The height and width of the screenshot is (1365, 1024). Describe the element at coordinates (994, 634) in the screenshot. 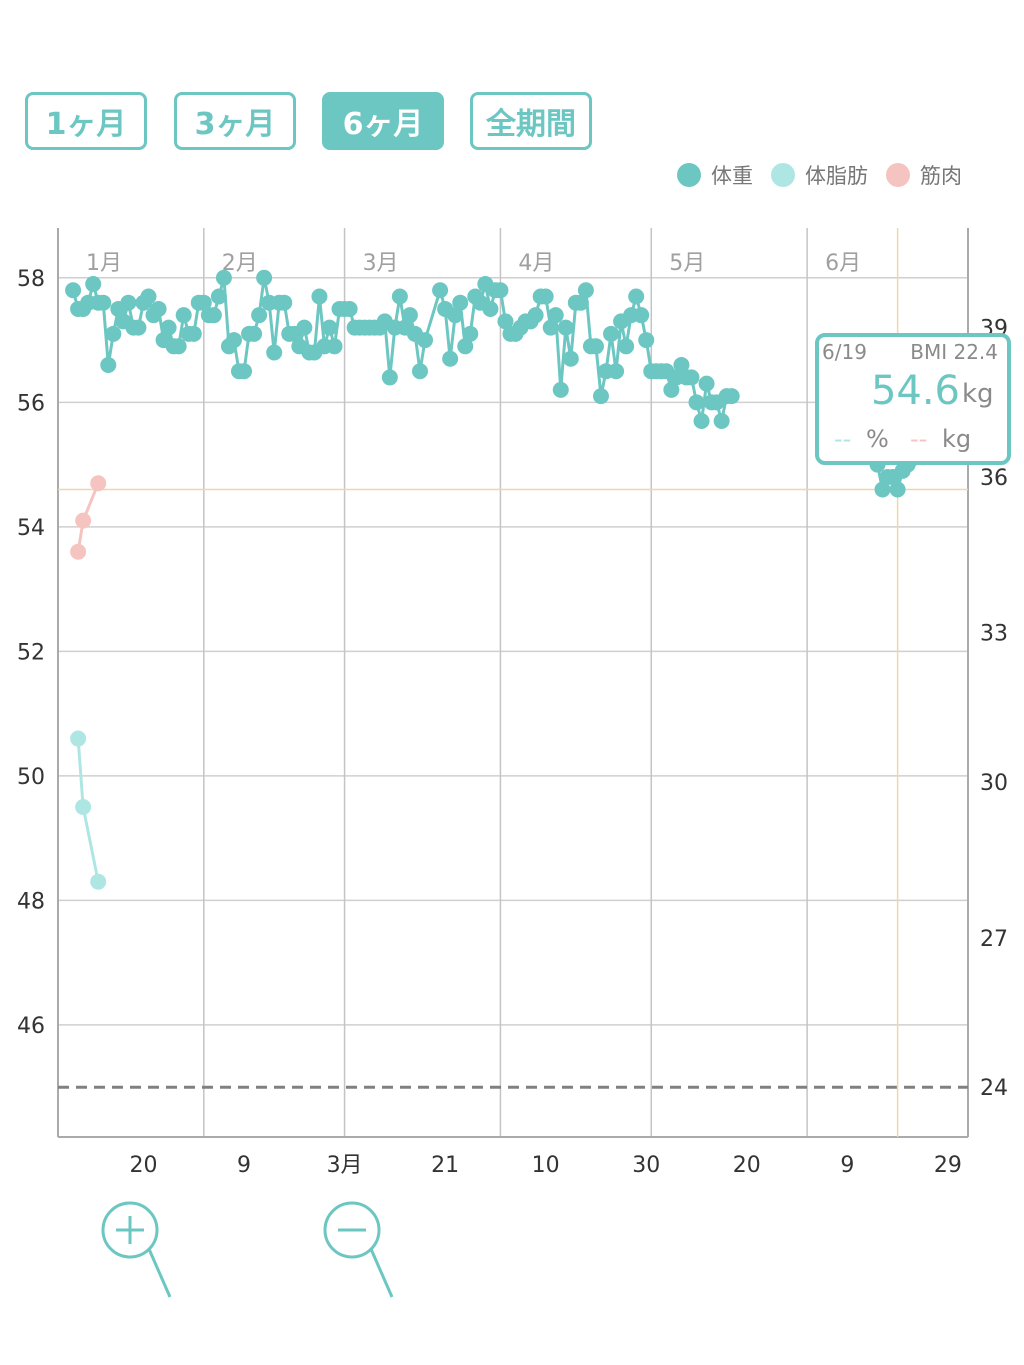

I see `y2-tick-label: 33` at that location.